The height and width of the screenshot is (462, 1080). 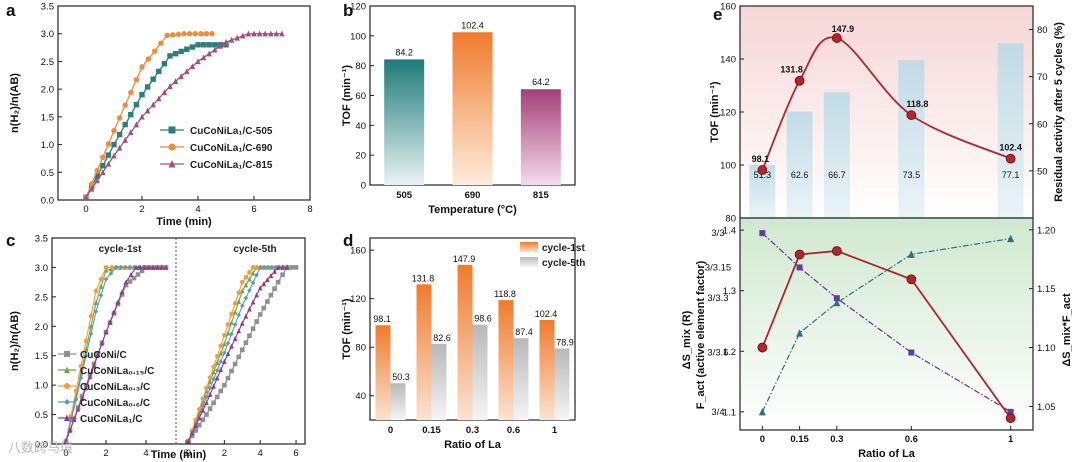 I want to click on e-top-right-tick-label: 80, so click(x=1042, y=30).